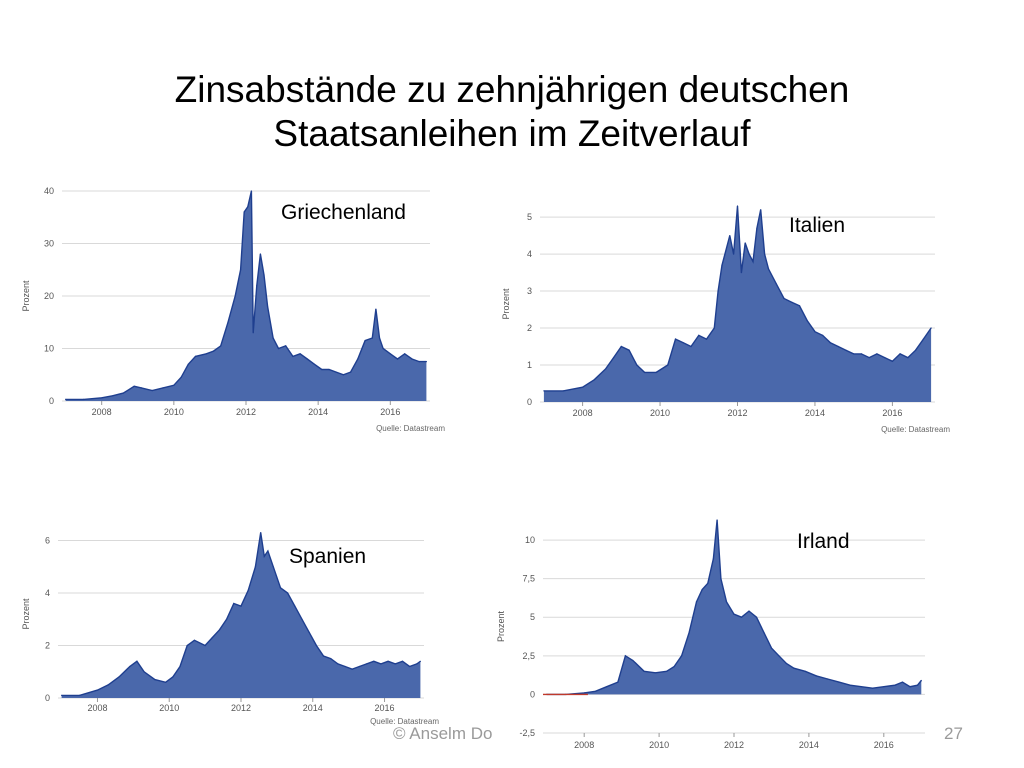 This screenshot has height=768, width=1024. Describe the element at coordinates (328, 556) in the screenshot. I see `chart-label-spanien: Spanien` at that location.